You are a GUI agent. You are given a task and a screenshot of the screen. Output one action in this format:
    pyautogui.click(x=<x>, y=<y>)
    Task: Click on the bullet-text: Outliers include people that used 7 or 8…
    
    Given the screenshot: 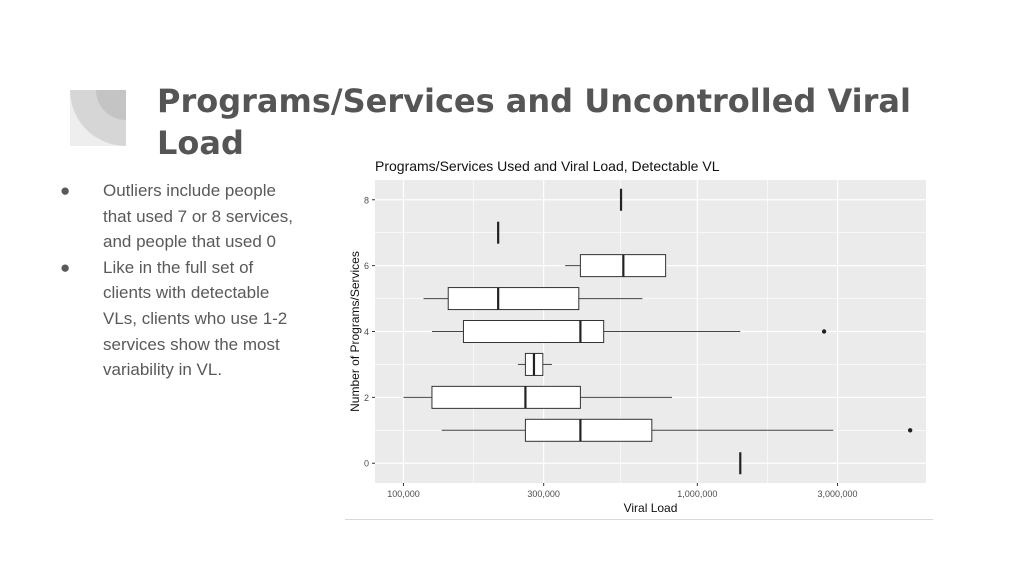 What is the action you would take?
    pyautogui.click(x=198, y=216)
    